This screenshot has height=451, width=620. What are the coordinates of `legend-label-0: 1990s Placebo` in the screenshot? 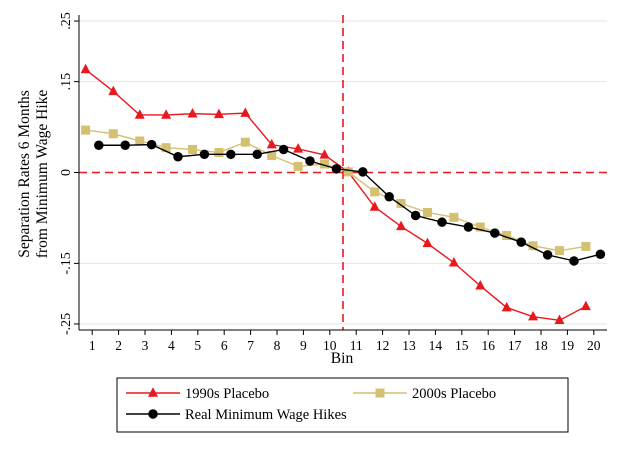 It's located at (227, 394).